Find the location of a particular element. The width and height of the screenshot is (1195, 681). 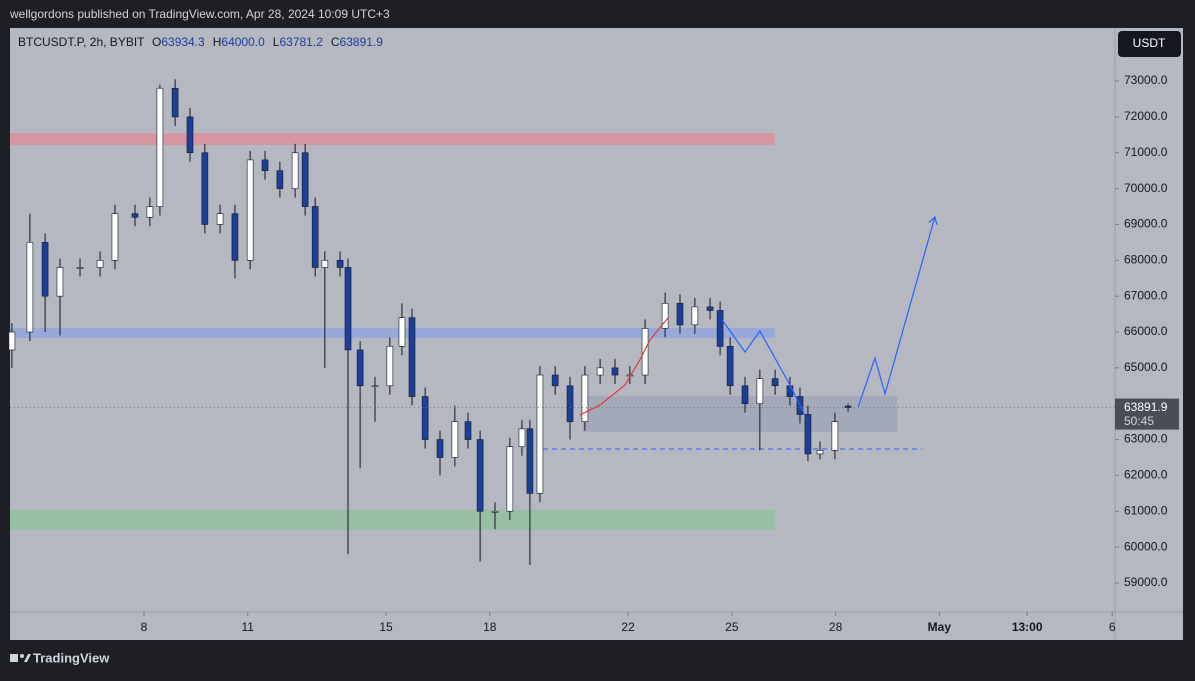

y-tick-label: 66000.0 is located at coordinates (1146, 331).